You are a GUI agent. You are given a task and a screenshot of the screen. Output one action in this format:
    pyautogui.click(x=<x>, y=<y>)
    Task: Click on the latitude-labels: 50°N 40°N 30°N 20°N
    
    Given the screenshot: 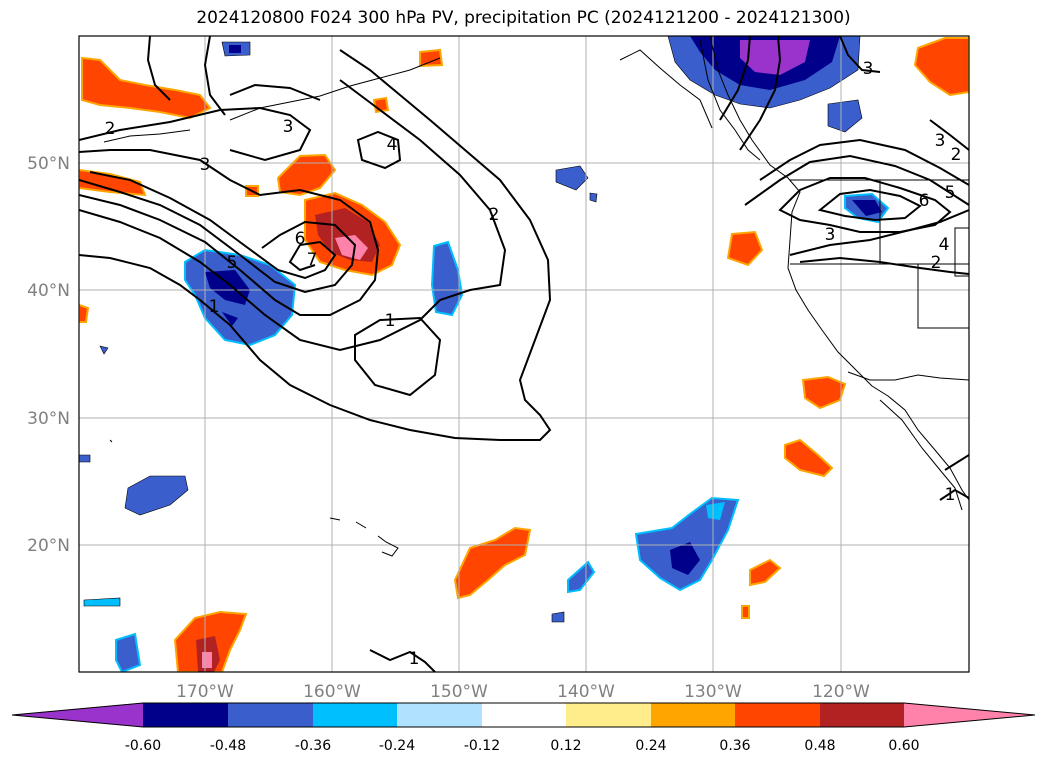 What is the action you would take?
    pyautogui.click(x=48, y=355)
    